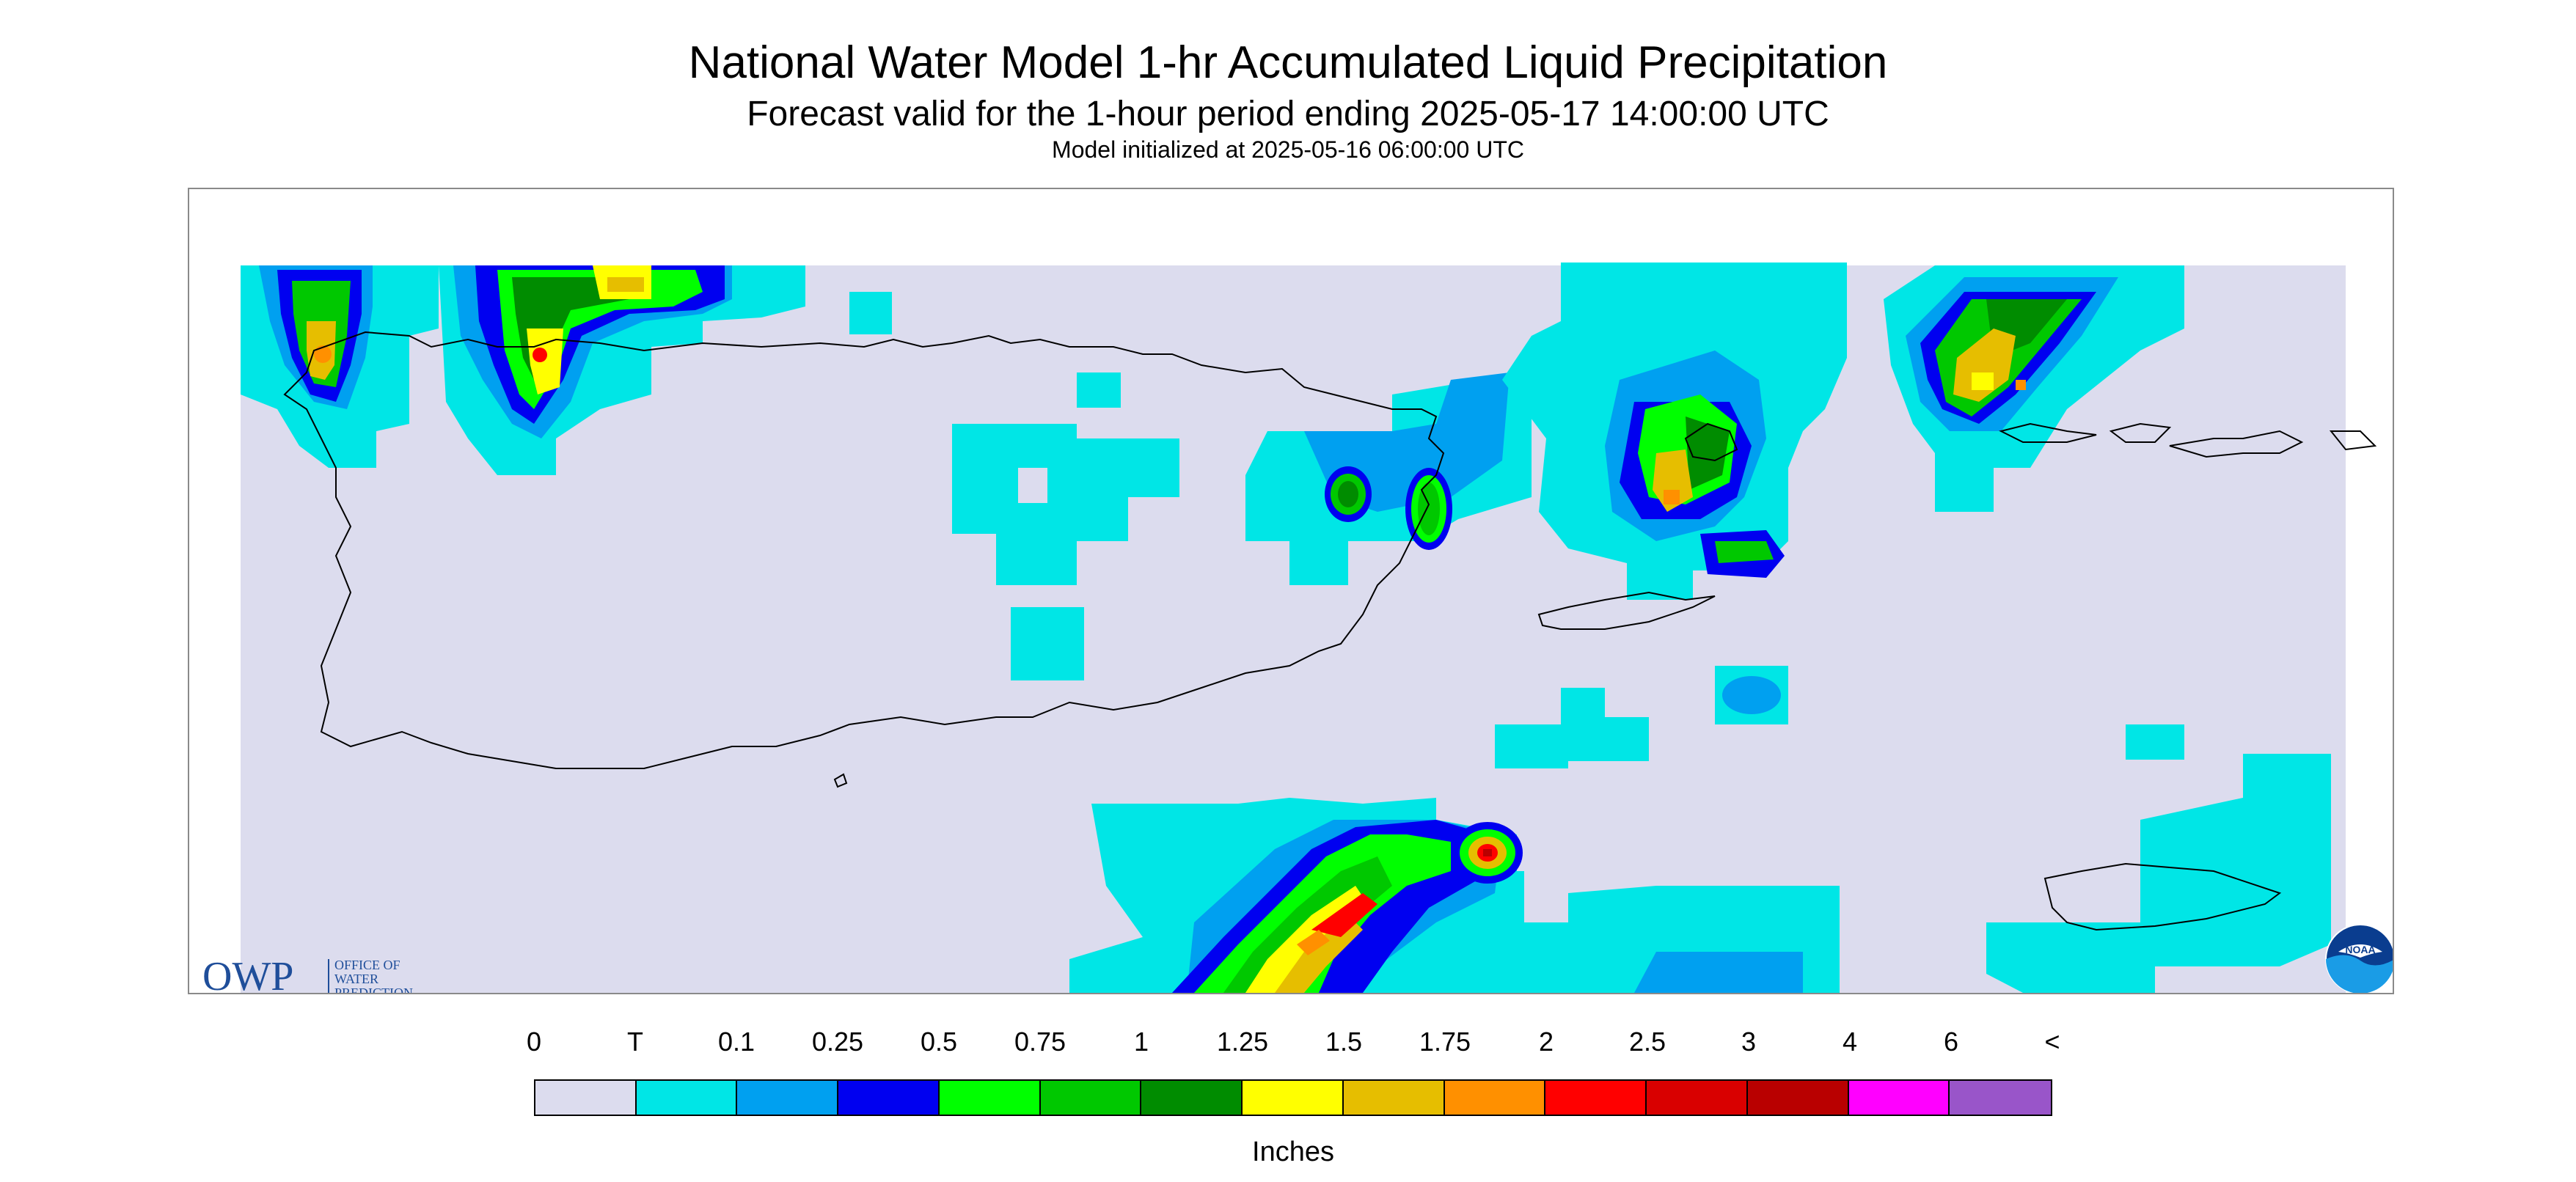 This screenshot has width=2576, height=1182. Describe the element at coordinates (2162, 896) in the screenshot. I see `st-croix-outline` at that location.